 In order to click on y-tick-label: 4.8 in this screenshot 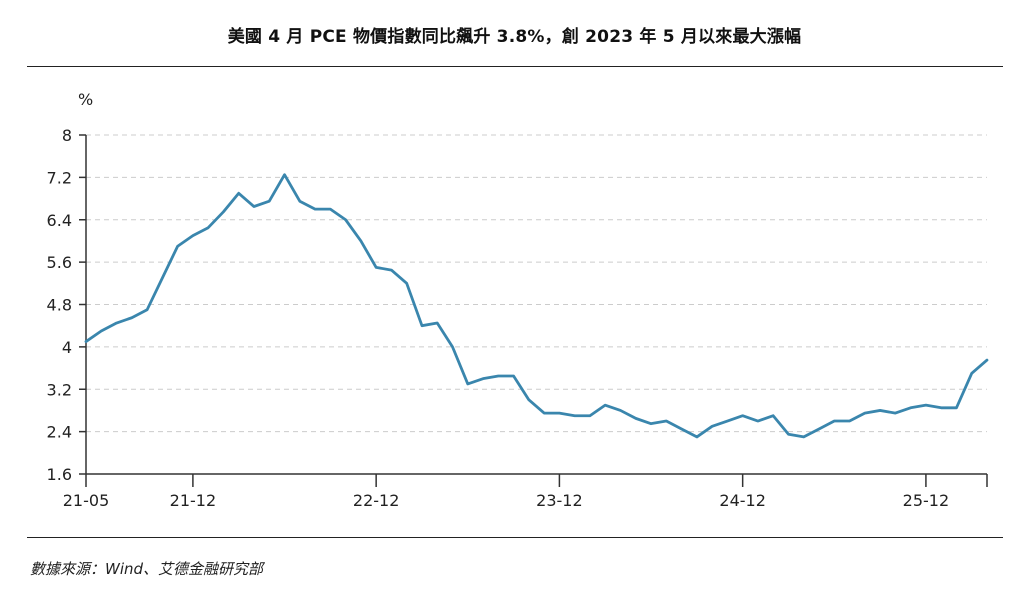, I will do `click(59, 305)`.